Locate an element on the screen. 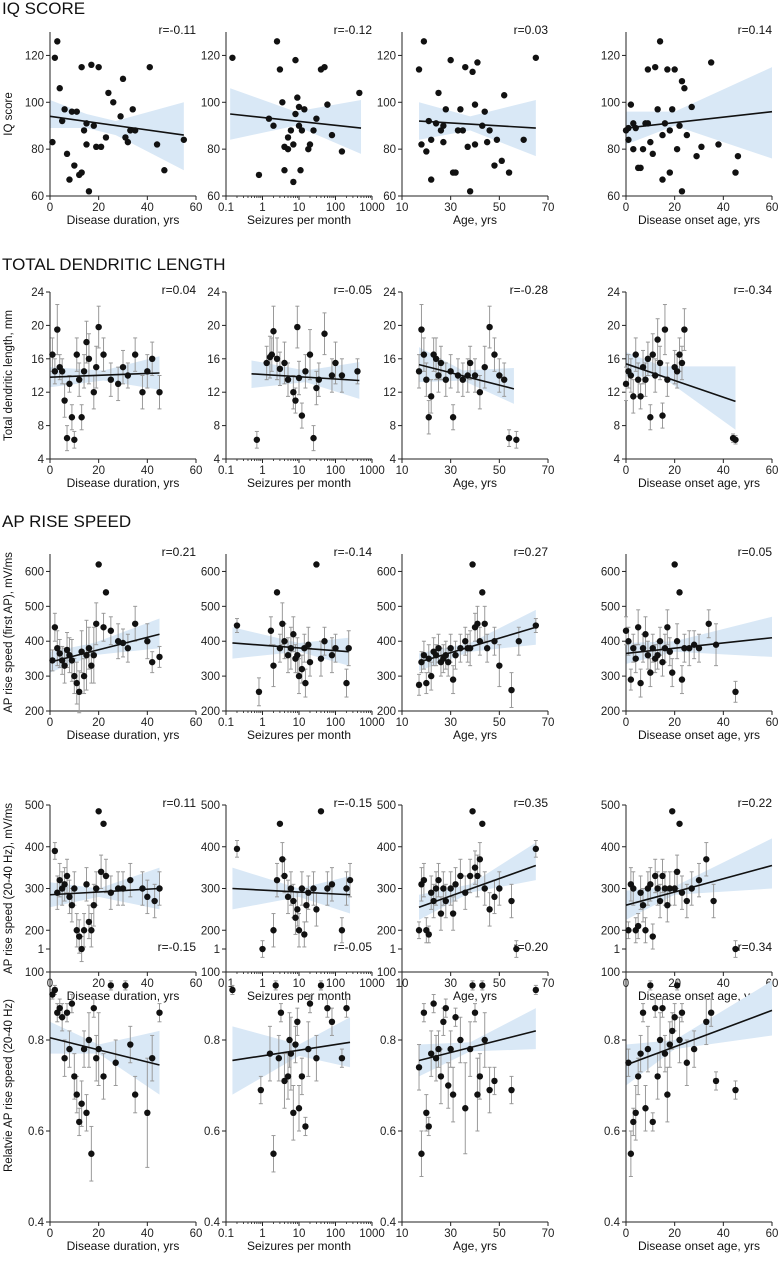 The image size is (779, 1262). x-tick-label: 0.1 is located at coordinates (226, 208).